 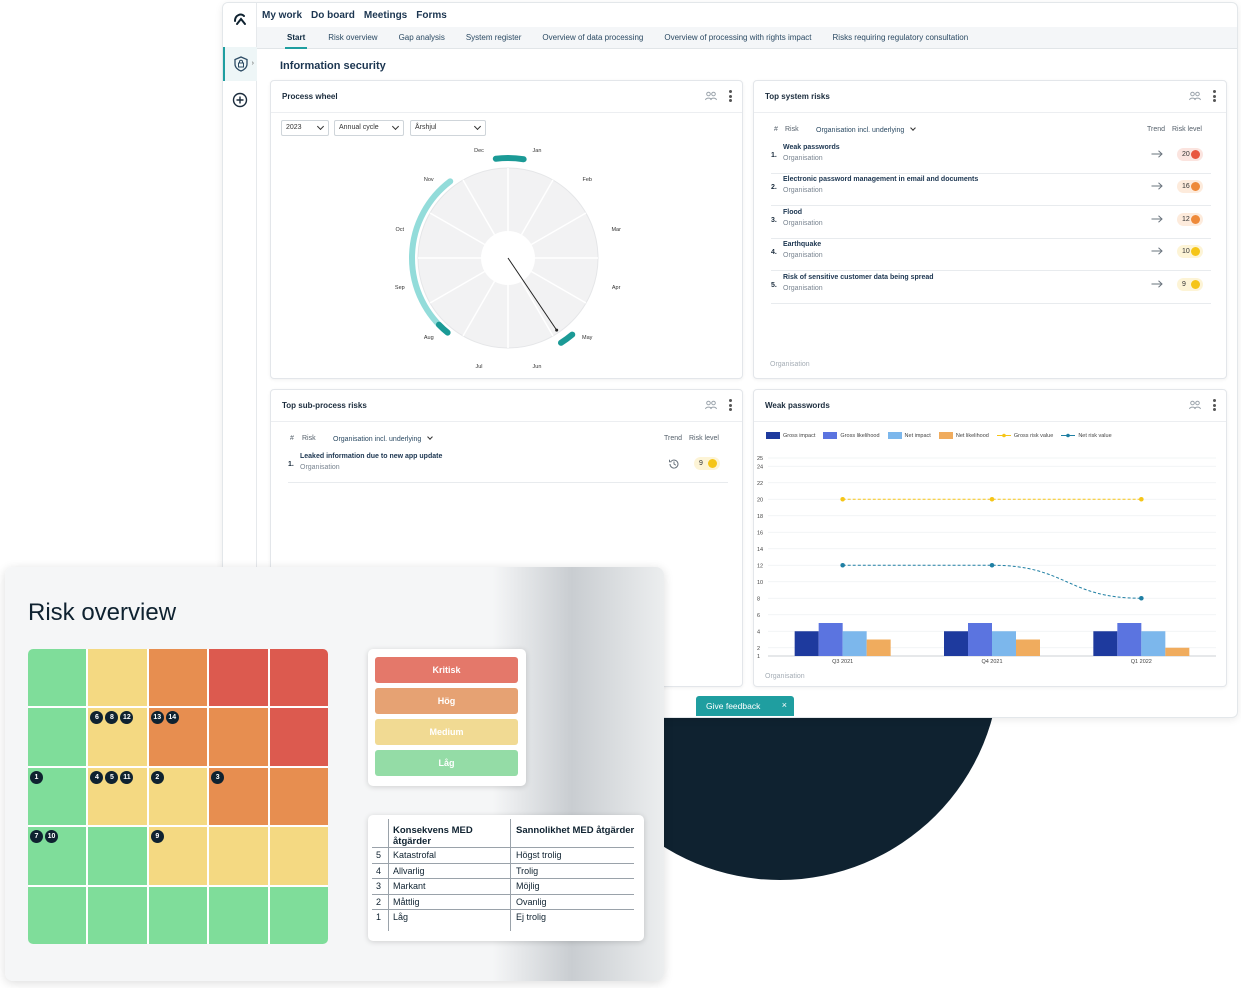 What do you see at coordinates (793, 212) in the screenshot?
I see `risk-name: Flood` at bounding box center [793, 212].